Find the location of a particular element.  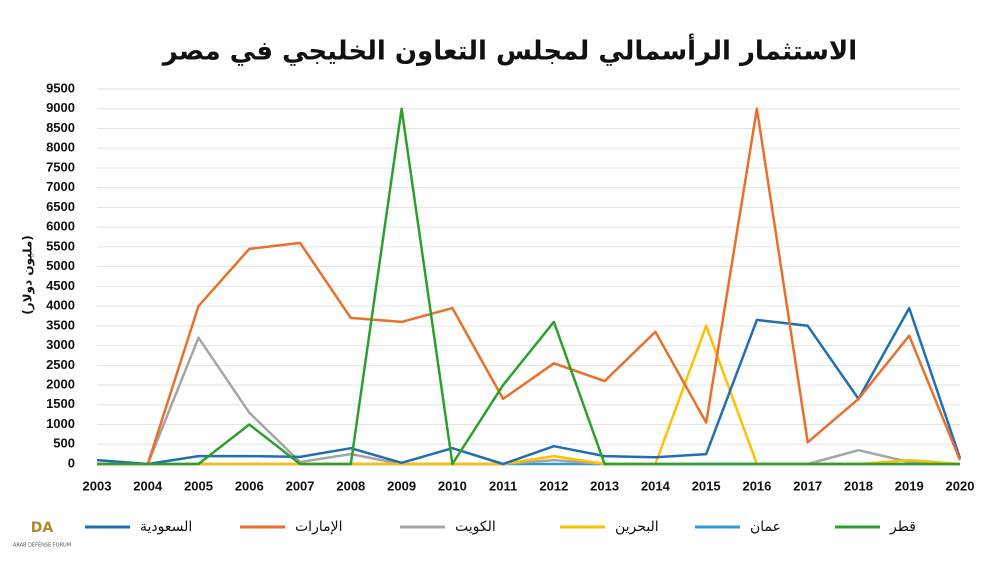

x-tick-label: 2014 is located at coordinates (656, 485).